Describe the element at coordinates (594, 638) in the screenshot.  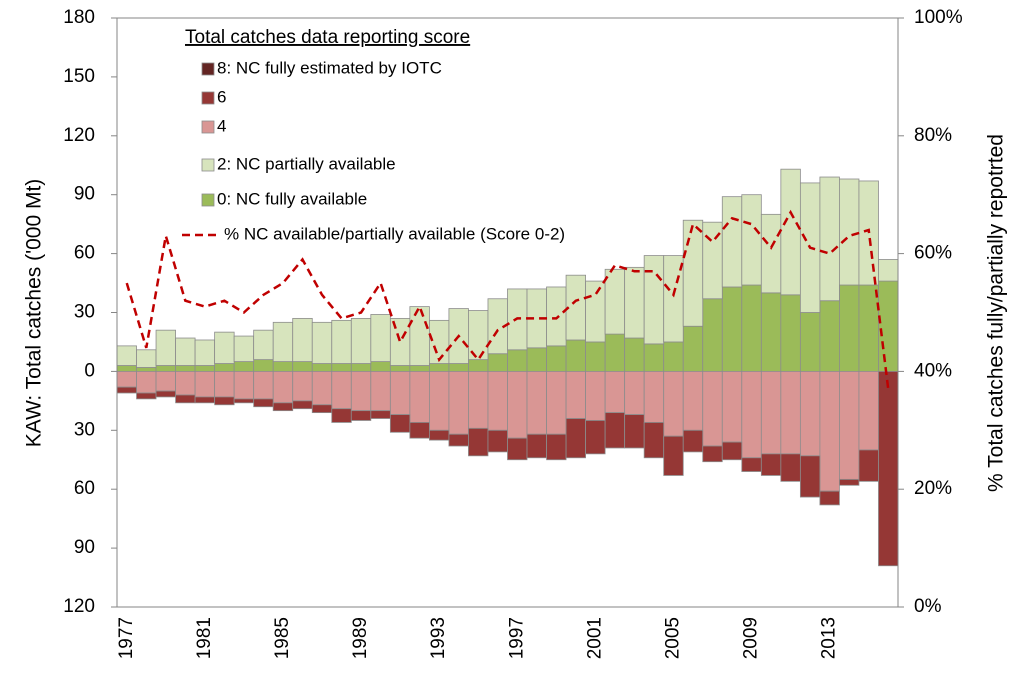
I see `x-tick-label: 2001` at that location.